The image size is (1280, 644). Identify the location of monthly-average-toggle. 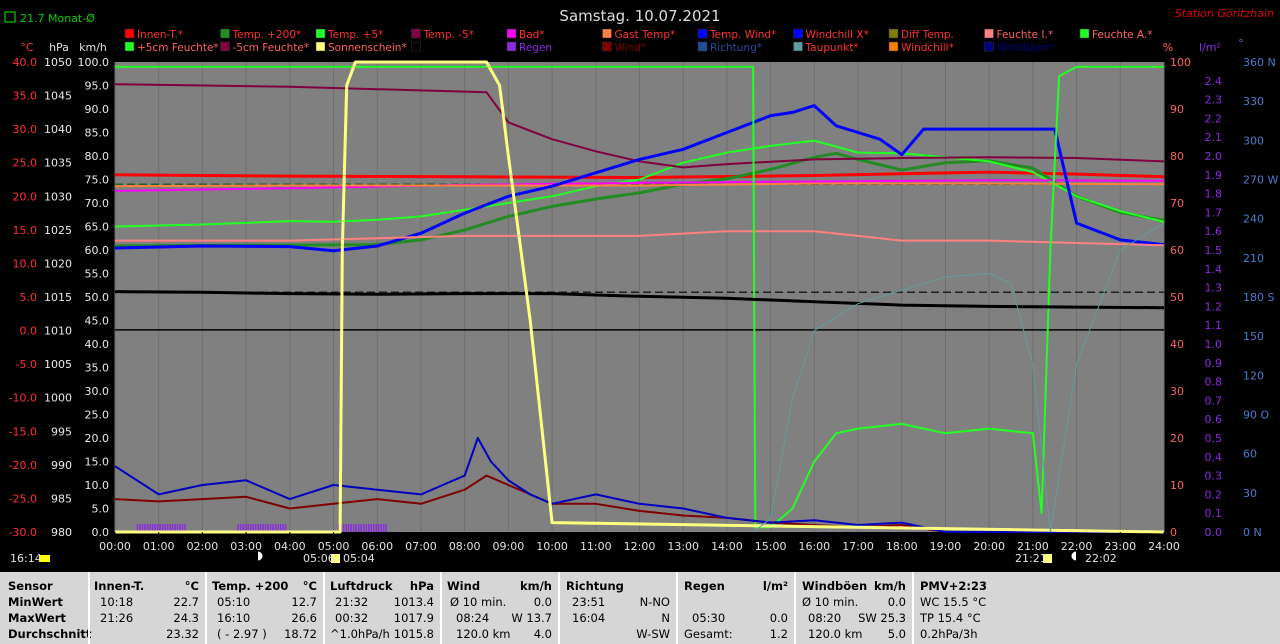
(10, 17).